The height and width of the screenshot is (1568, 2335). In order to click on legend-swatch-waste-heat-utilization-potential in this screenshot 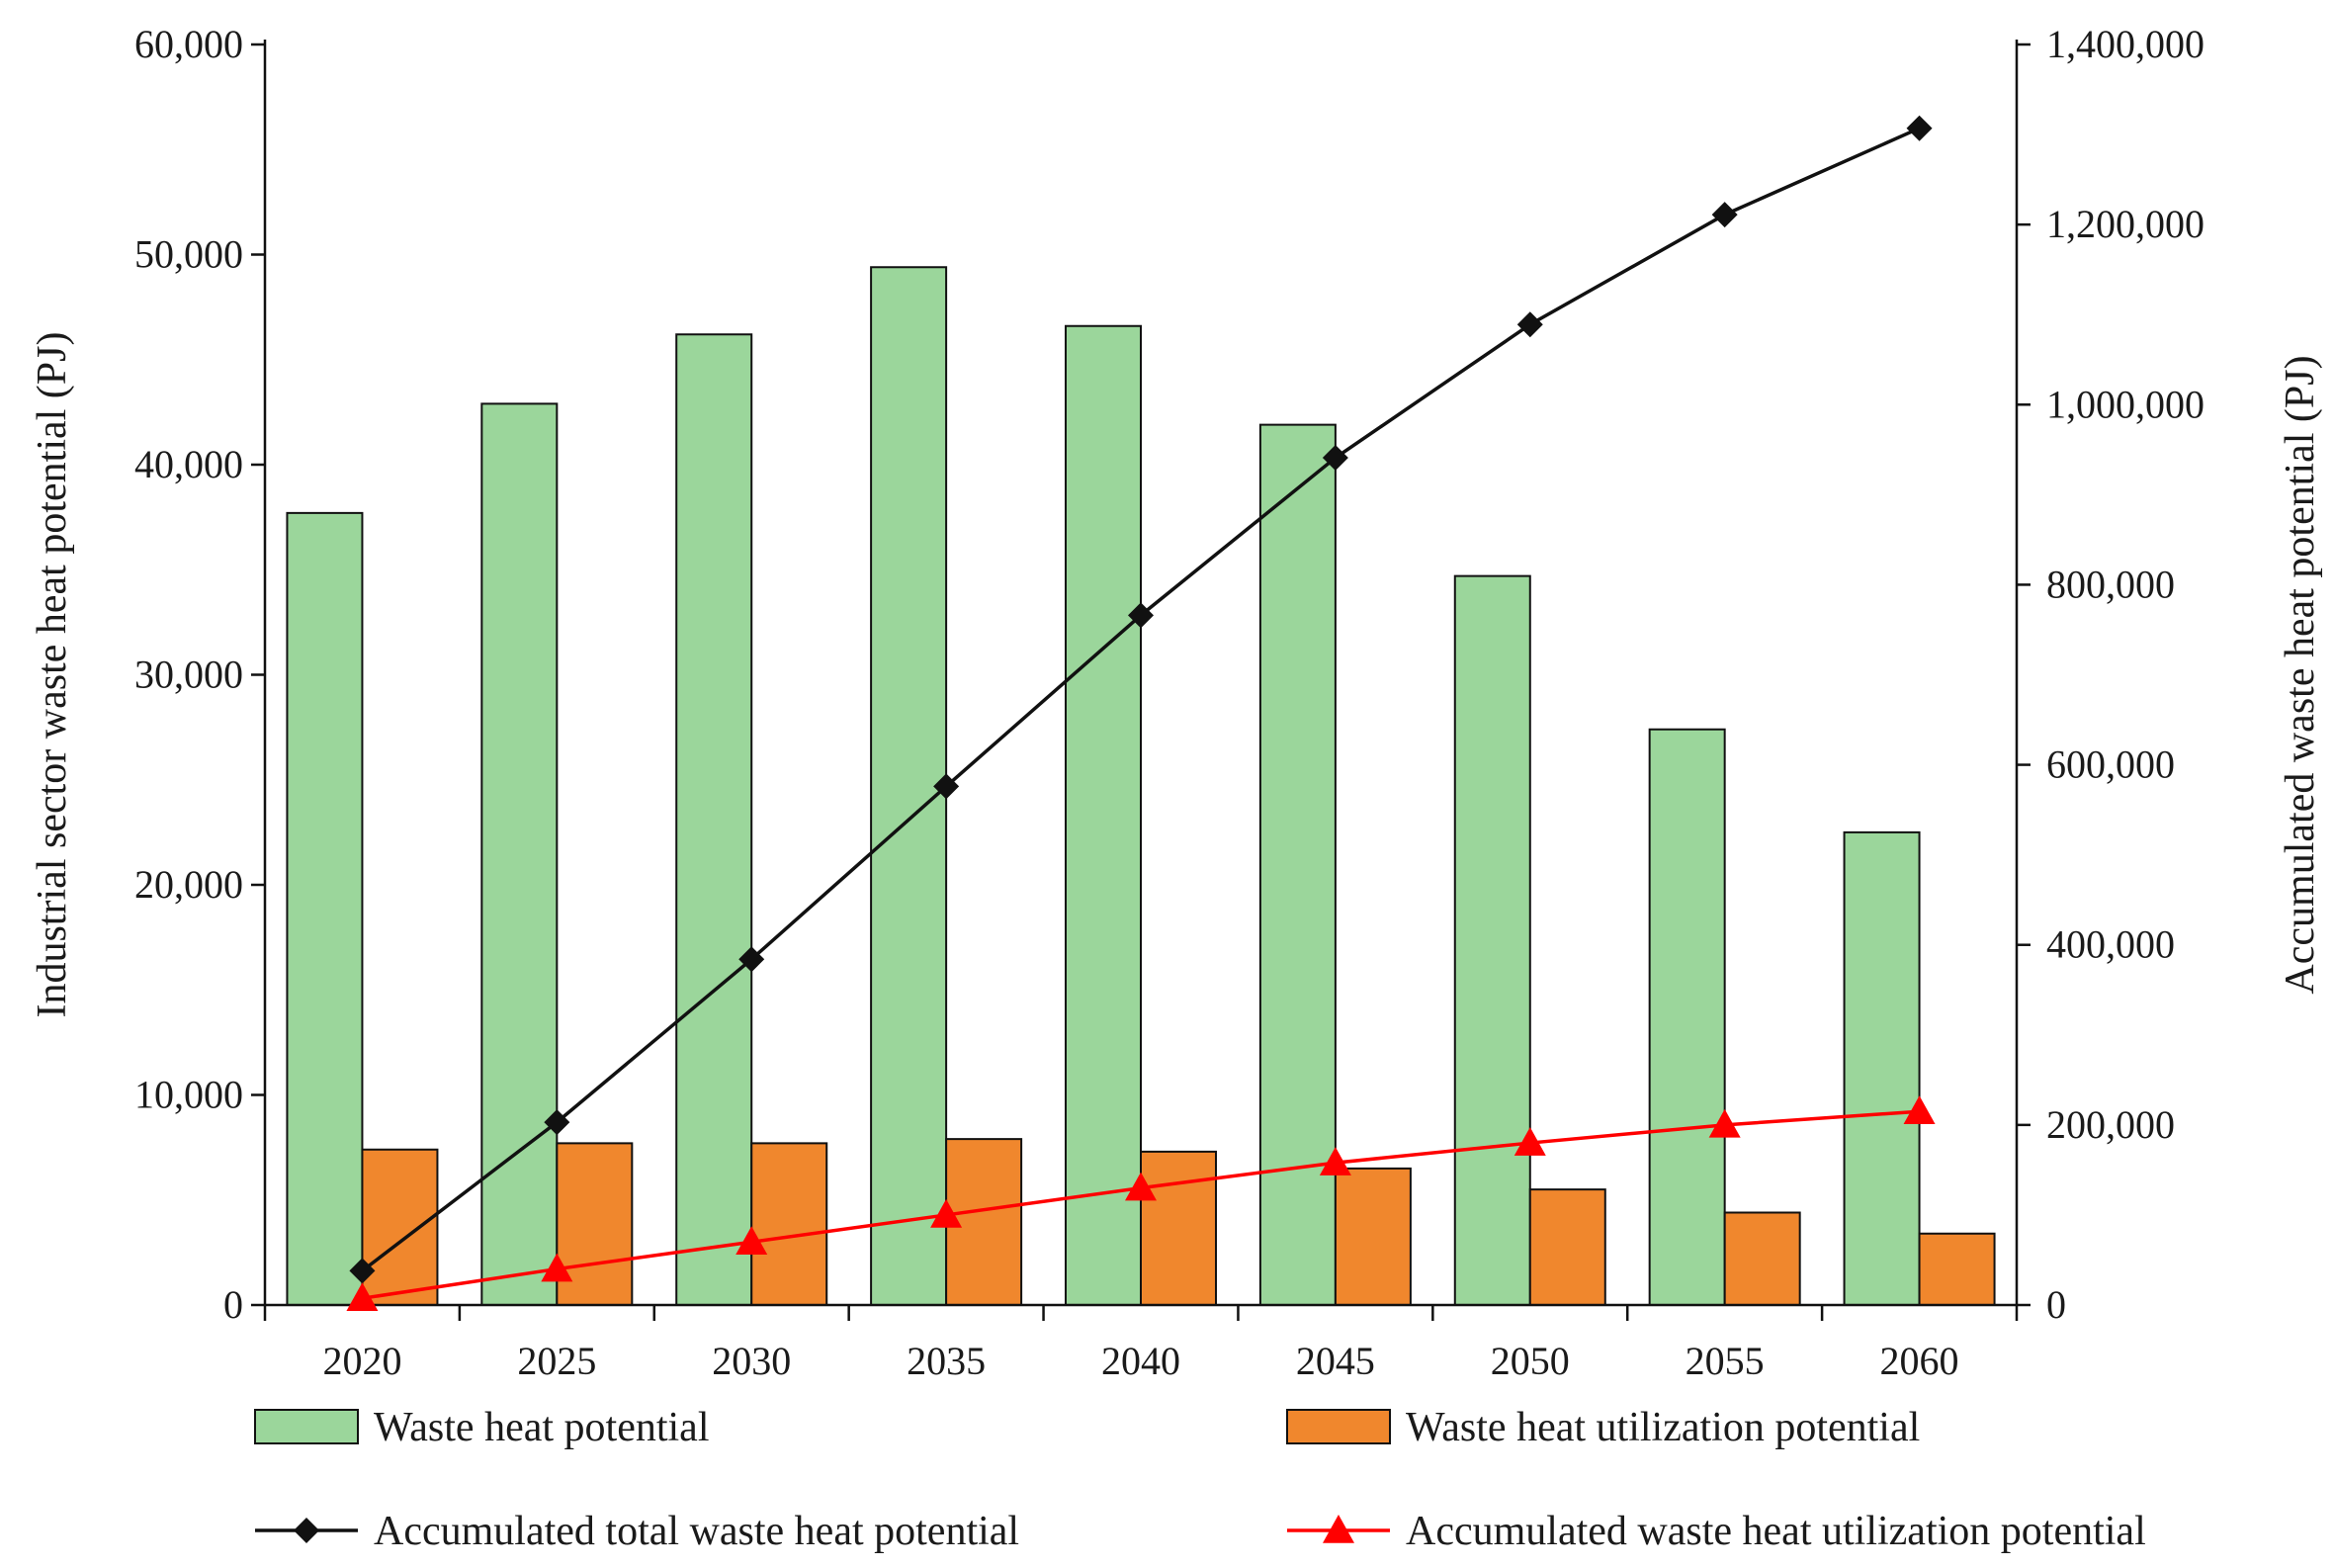, I will do `click(1339, 1427)`.